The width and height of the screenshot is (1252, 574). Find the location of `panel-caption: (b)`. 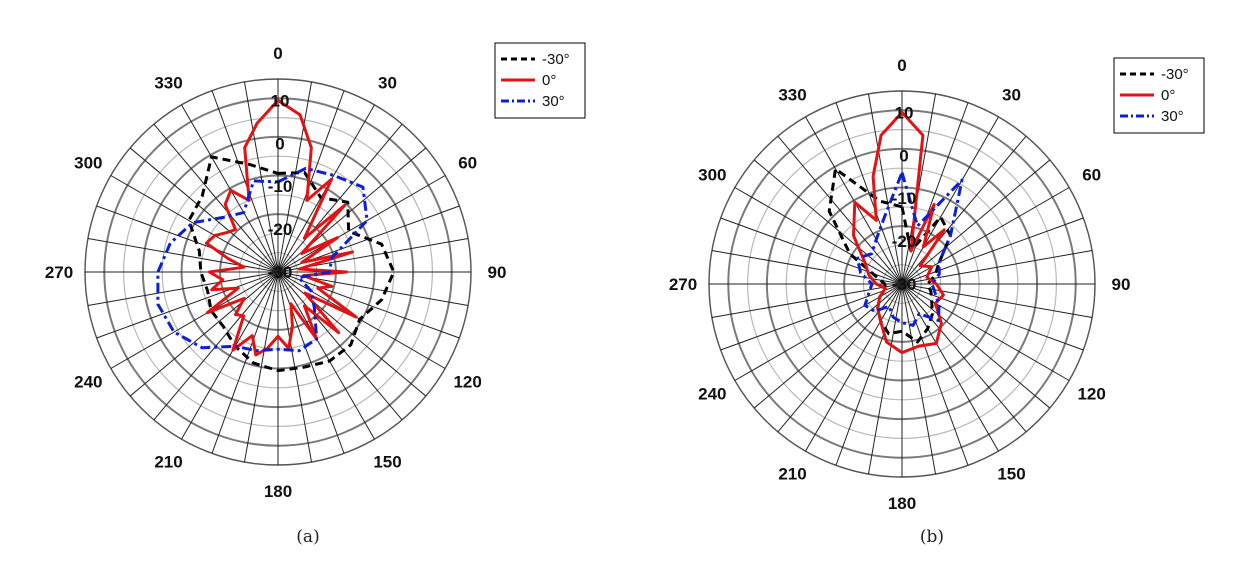

panel-caption: (b) is located at coordinates (932, 537).